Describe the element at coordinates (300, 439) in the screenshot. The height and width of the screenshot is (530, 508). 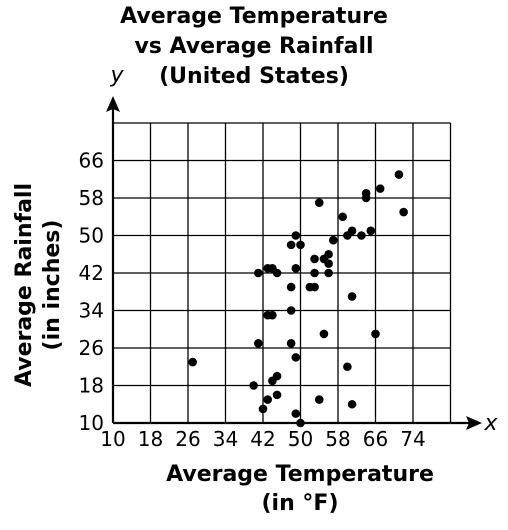
I see `x-tick-label: 50` at that location.